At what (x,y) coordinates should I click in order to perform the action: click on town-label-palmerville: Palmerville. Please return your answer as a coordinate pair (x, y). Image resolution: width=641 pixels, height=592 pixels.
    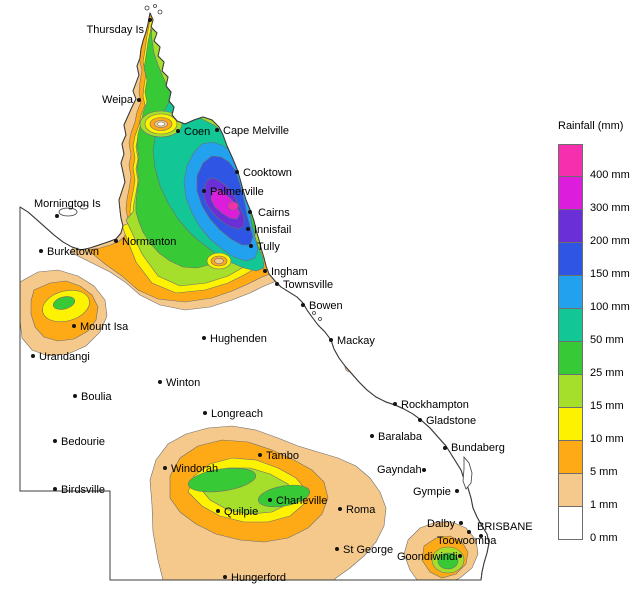
    Looking at the image, I should click on (237, 192).